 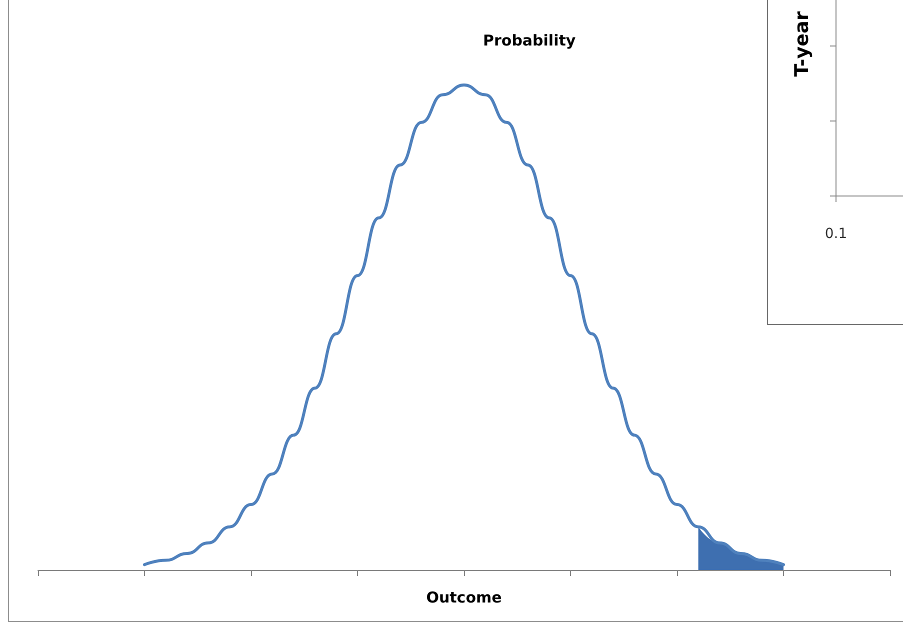 I want to click on x-axis-title: Outcome, so click(x=464, y=597).